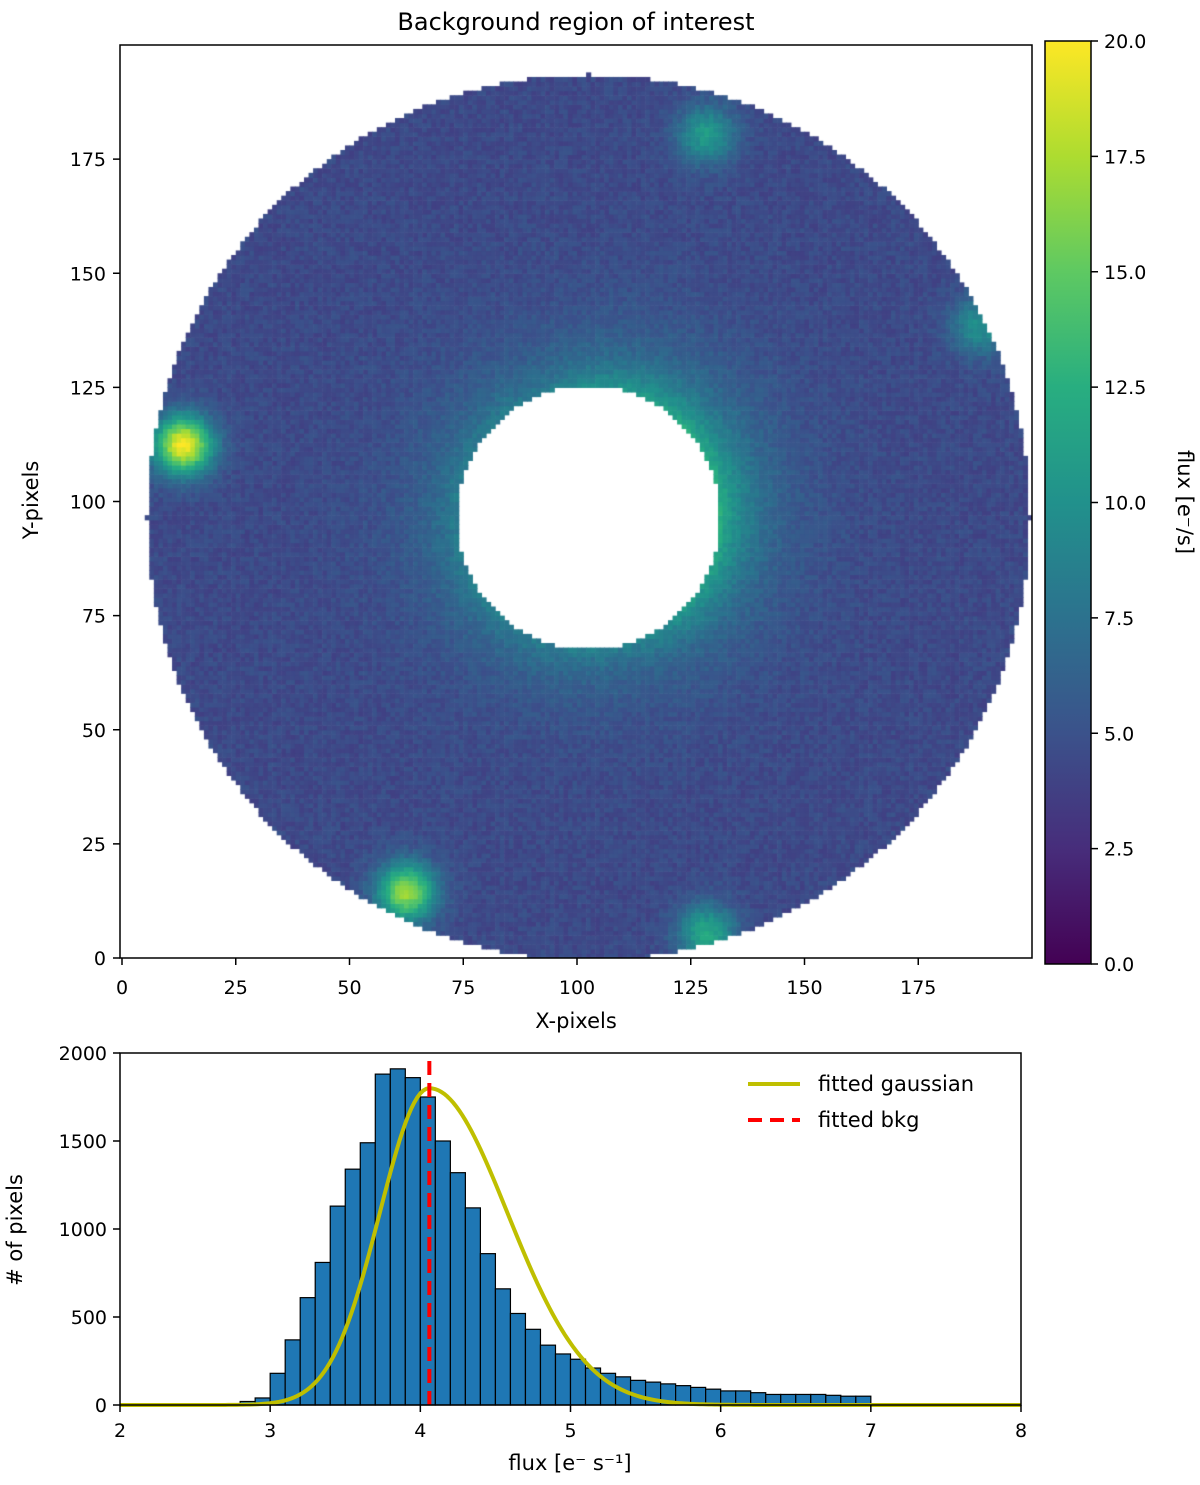 The width and height of the screenshot is (1200, 1485). I want to click on histogram-y-tick-label-4: 2000, so click(83, 1054).